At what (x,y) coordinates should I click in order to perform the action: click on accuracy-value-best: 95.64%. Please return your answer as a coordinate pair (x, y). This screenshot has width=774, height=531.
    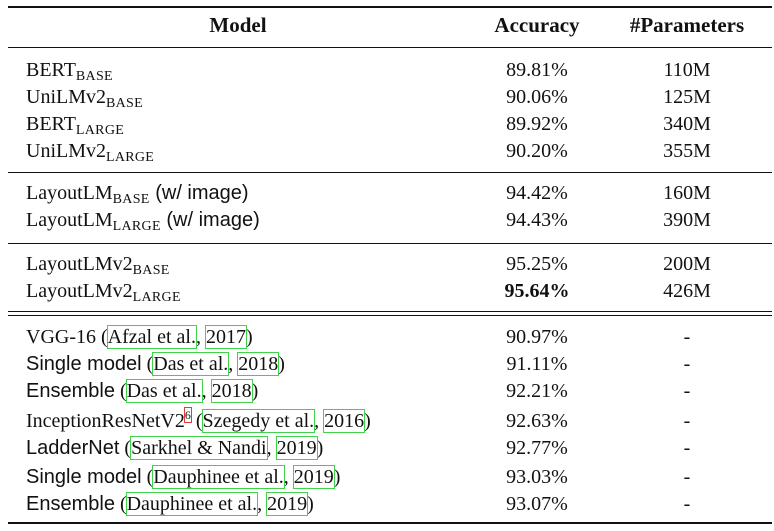
    Looking at the image, I should click on (537, 291).